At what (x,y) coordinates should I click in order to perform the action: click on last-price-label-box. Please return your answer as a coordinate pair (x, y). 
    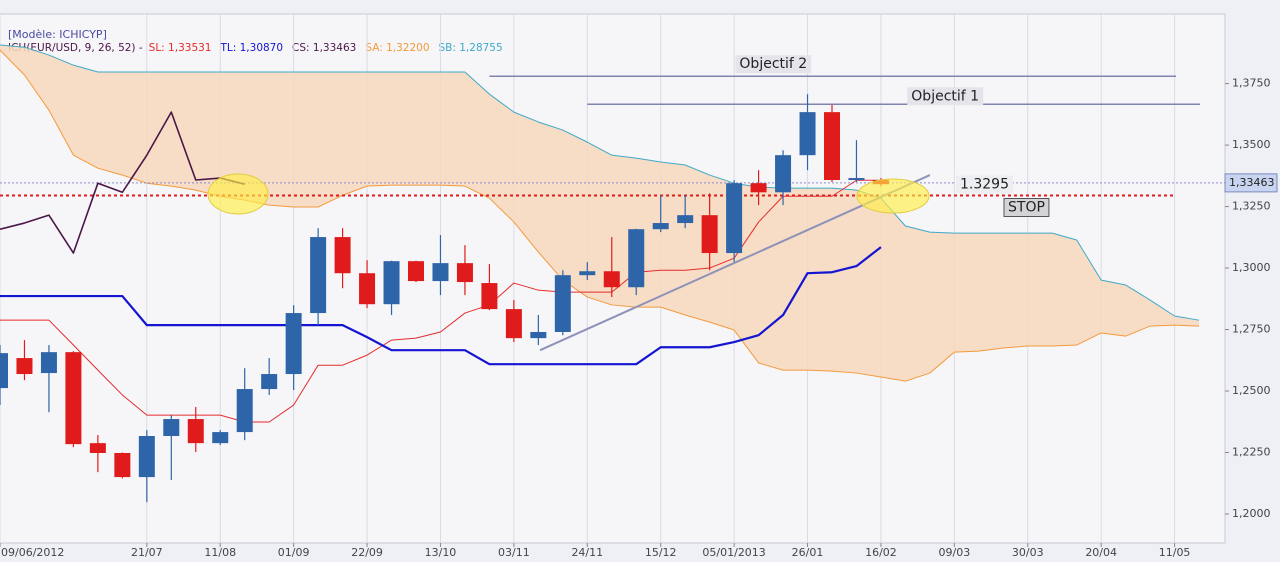
    Looking at the image, I should click on (1251, 183).